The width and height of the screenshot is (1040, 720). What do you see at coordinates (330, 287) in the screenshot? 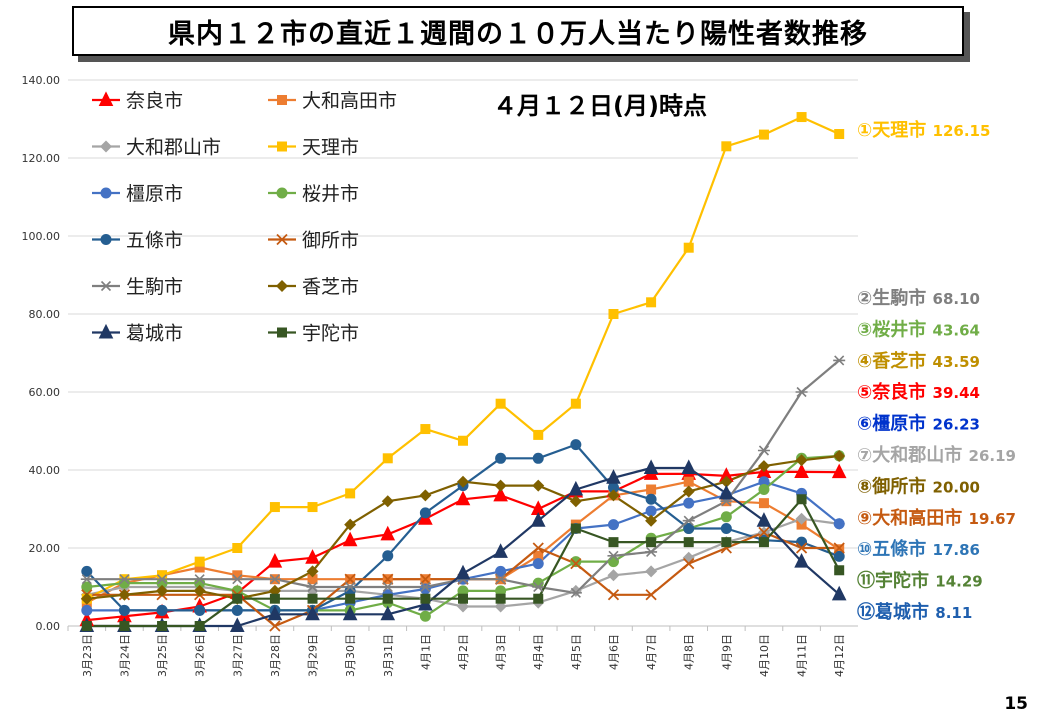
I see `legend-label: 香芝市` at bounding box center [330, 287].